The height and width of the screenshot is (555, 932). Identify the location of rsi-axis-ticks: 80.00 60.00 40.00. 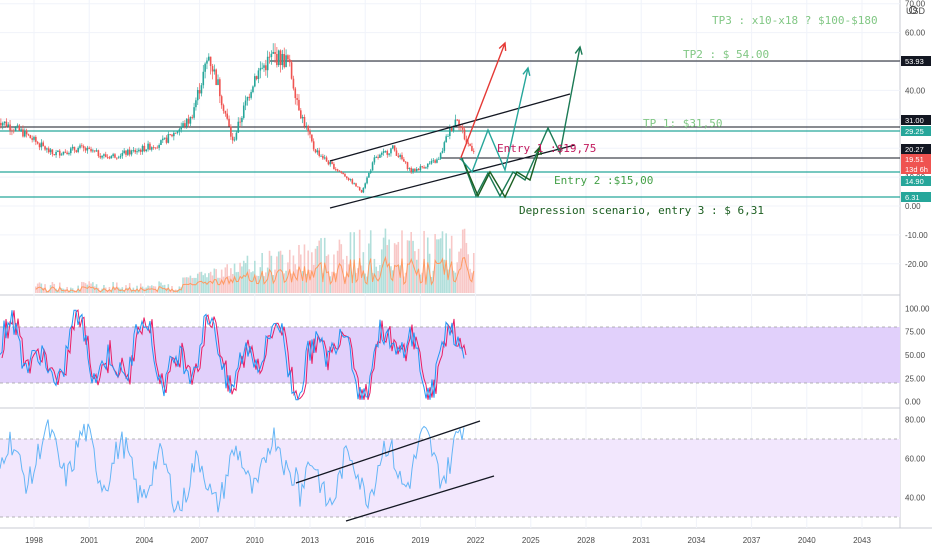
(915, 459).